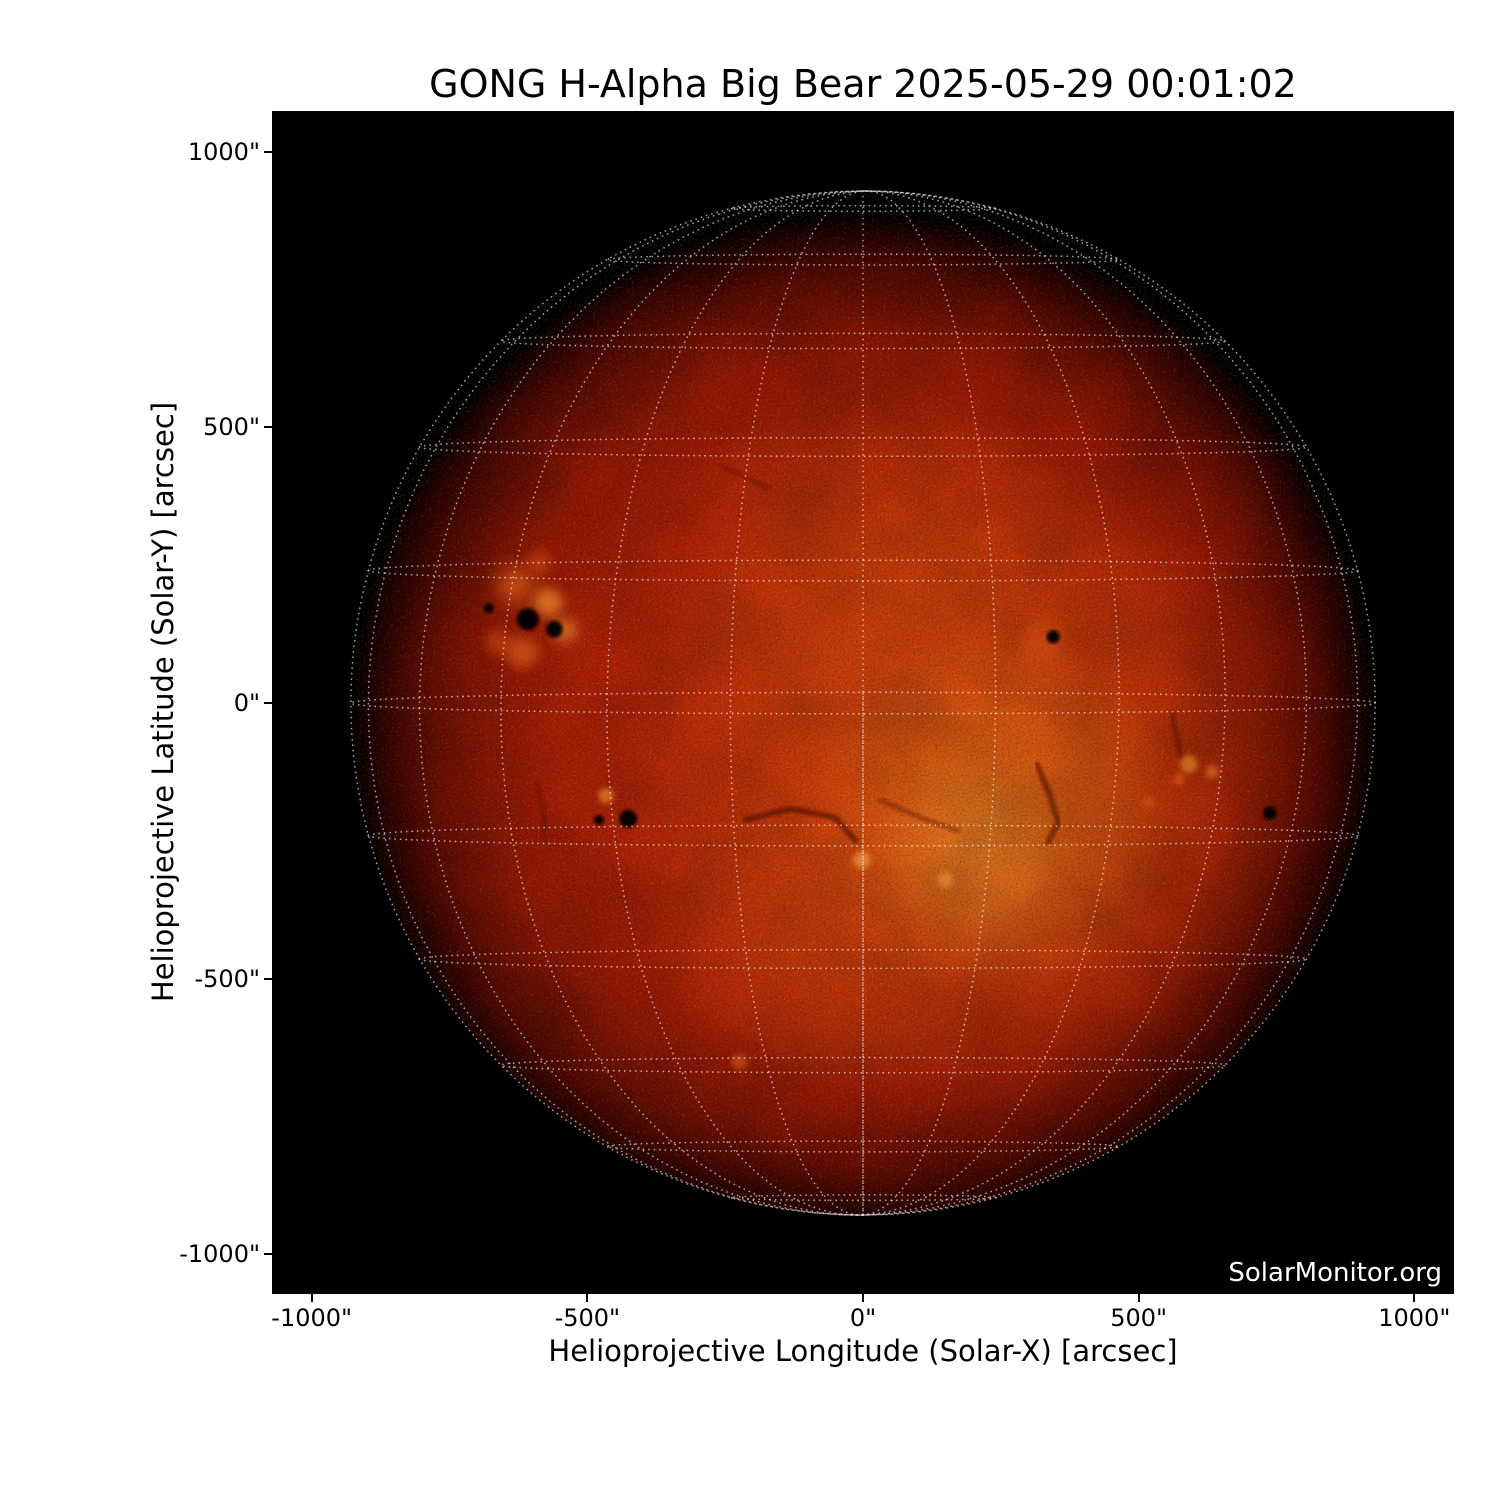 This screenshot has height=1500, width=1500. I want to click on watermark: SolarMonitor.org, so click(1335, 1273).